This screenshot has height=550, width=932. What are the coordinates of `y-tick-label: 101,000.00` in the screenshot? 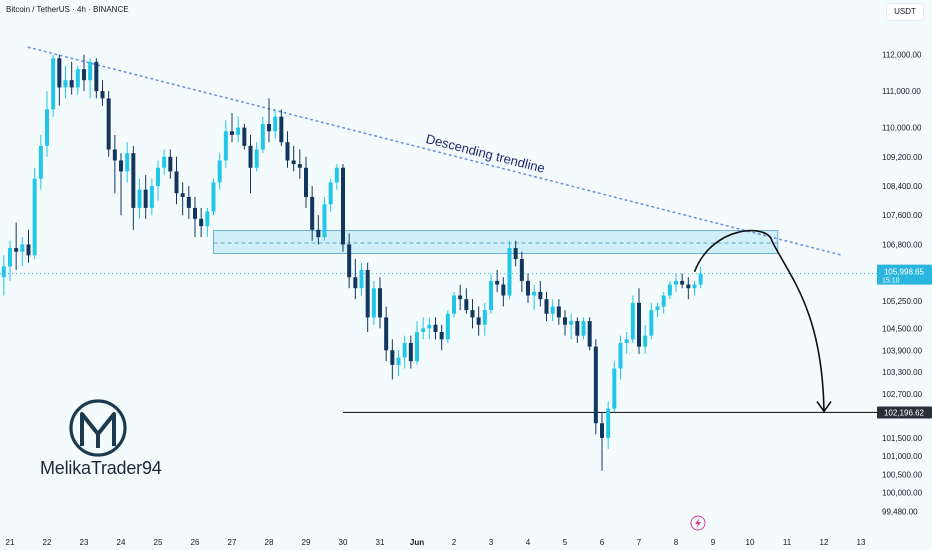 It's located at (902, 456).